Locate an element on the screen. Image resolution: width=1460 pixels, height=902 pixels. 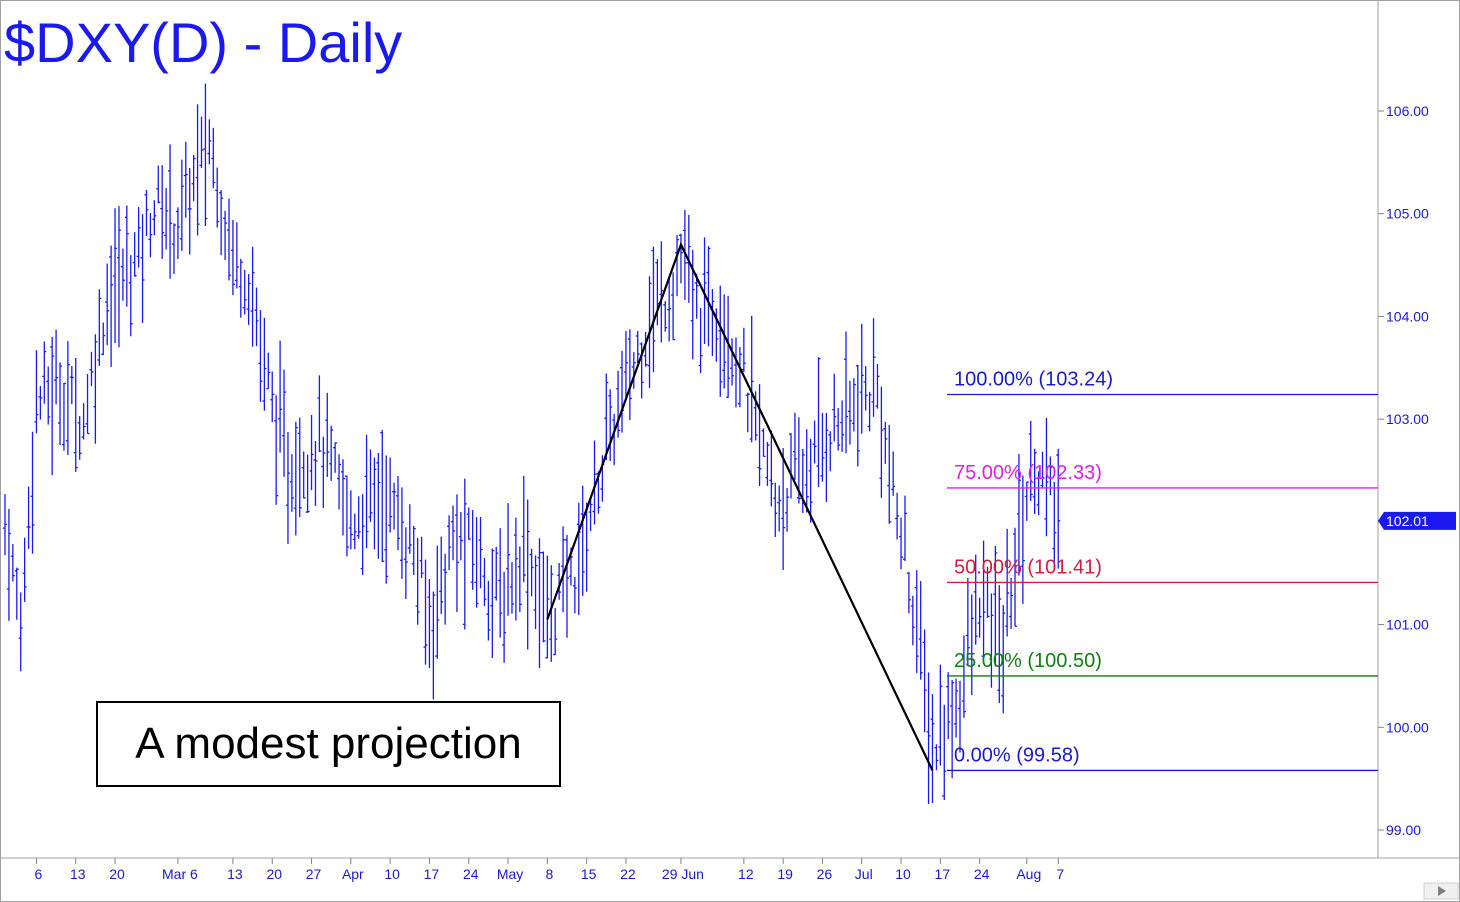
annotation-text: A modest projection is located at coordinates (328, 743).